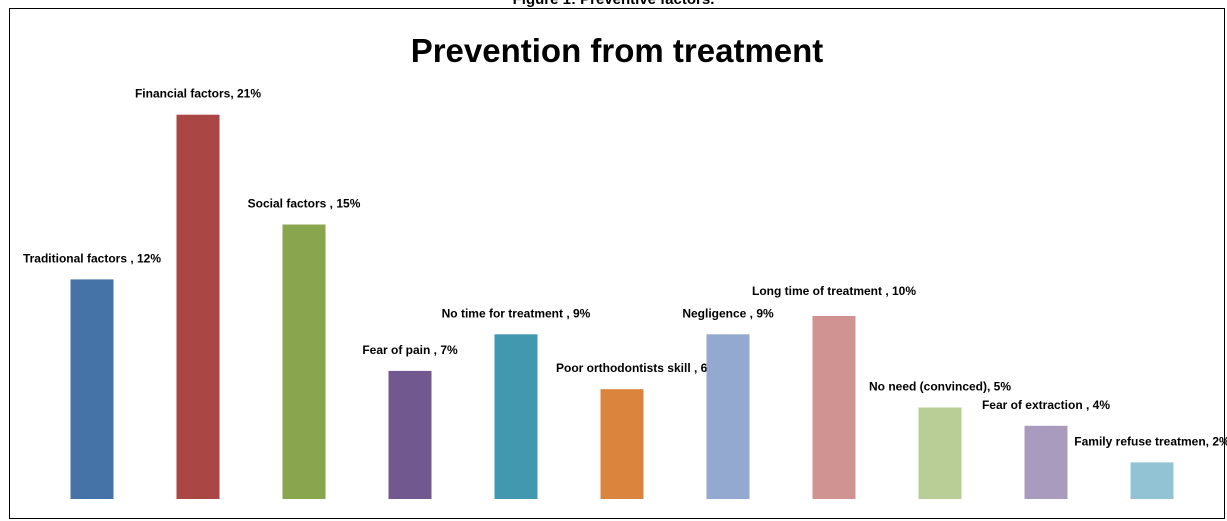 This screenshot has height=521, width=1227. Describe the element at coordinates (304, 204) in the screenshot. I see `data-label: Social factors , 15%` at that location.